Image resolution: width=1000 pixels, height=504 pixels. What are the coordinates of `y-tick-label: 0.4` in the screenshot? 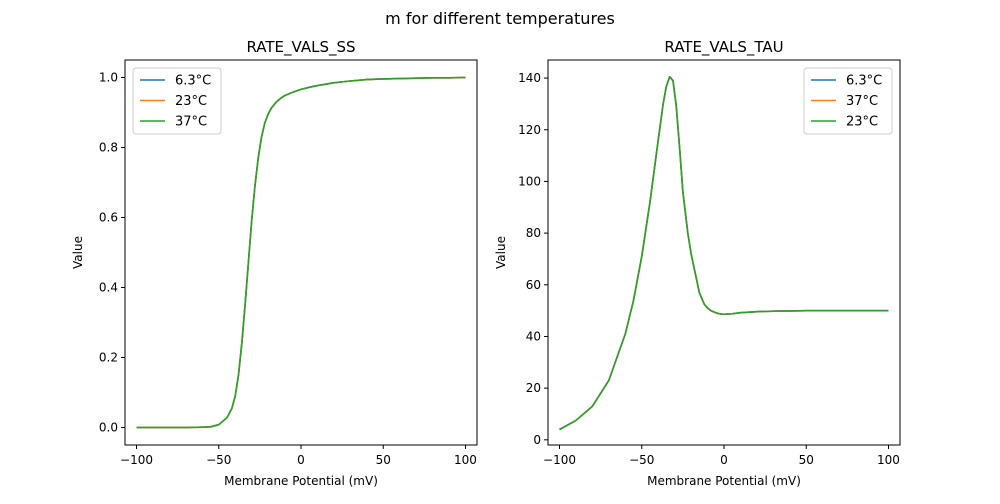 It's located at (108, 288).